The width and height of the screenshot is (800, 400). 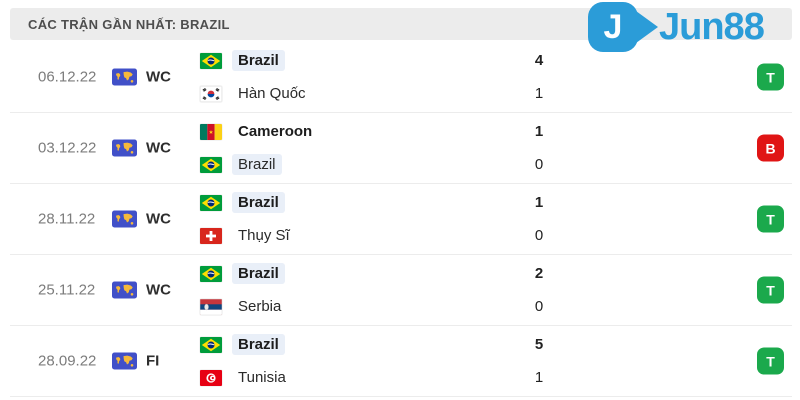 What do you see at coordinates (441, 307) in the screenshot?
I see `away-team-line: Serbia 0` at bounding box center [441, 307].